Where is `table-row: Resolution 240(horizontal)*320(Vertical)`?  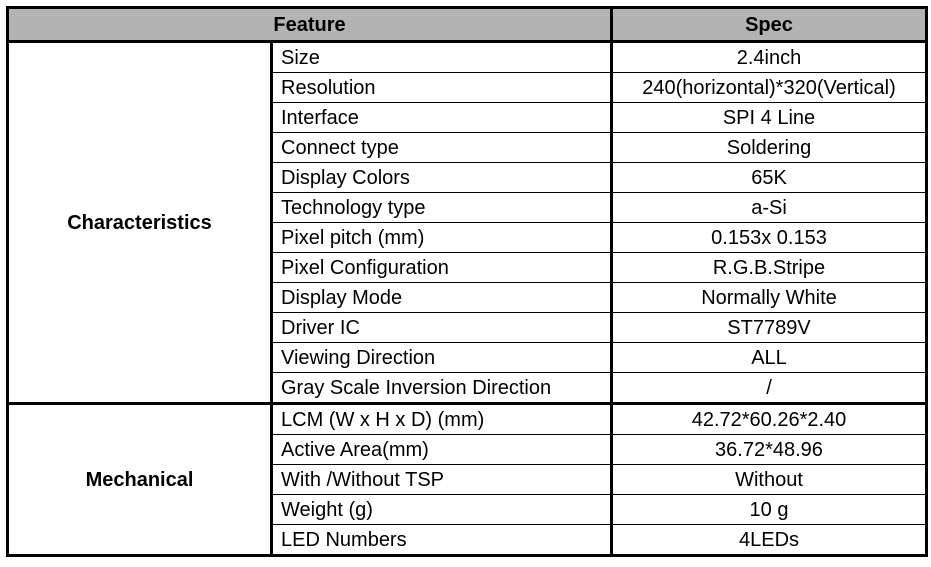
table-row: Resolution 240(horizontal)*320(Vertical) is located at coordinates (468, 87).